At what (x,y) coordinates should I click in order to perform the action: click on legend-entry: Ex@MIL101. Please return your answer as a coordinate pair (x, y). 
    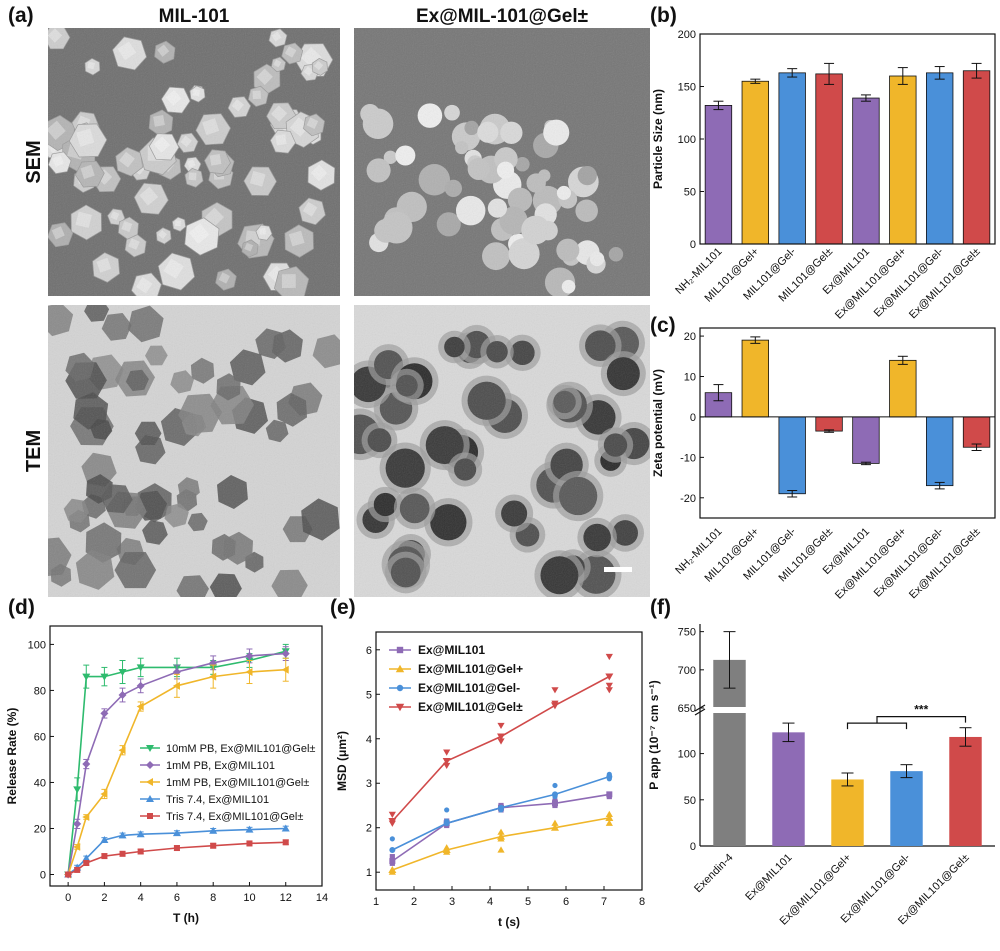
    Looking at the image, I should click on (451, 650).